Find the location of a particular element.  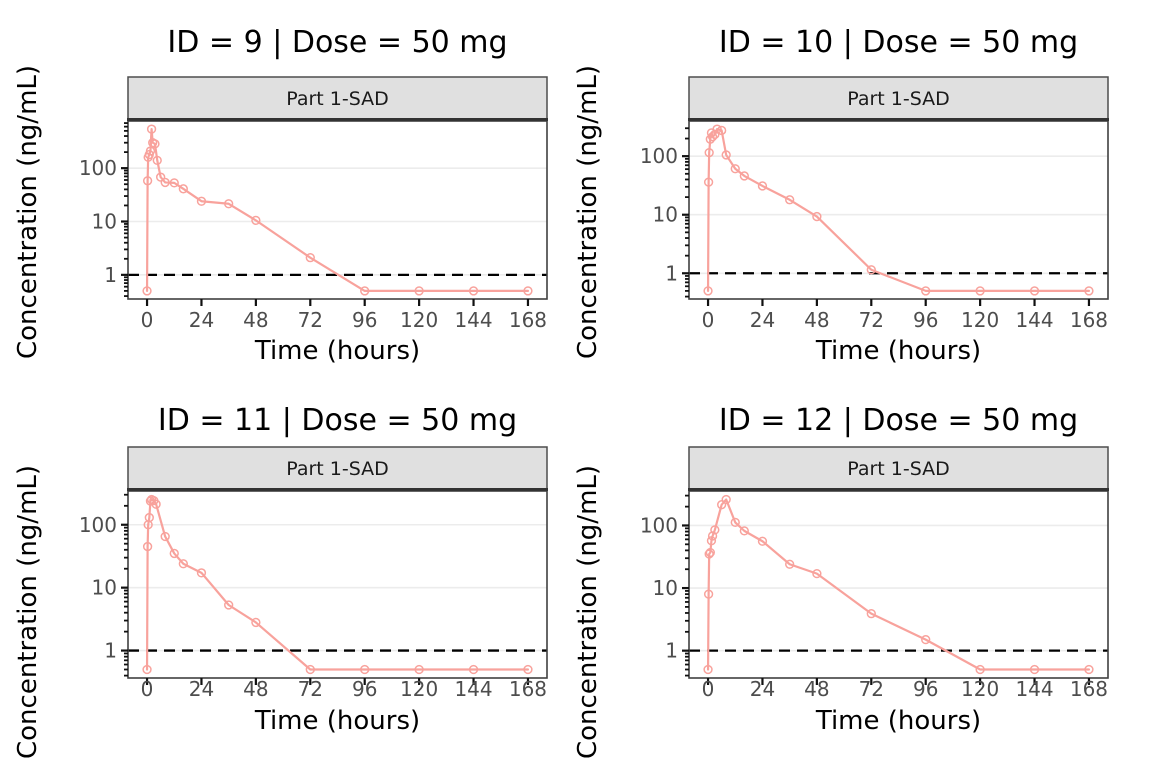

panel-title: ID = 11 | Dose = 50 mg is located at coordinates (337, 420).